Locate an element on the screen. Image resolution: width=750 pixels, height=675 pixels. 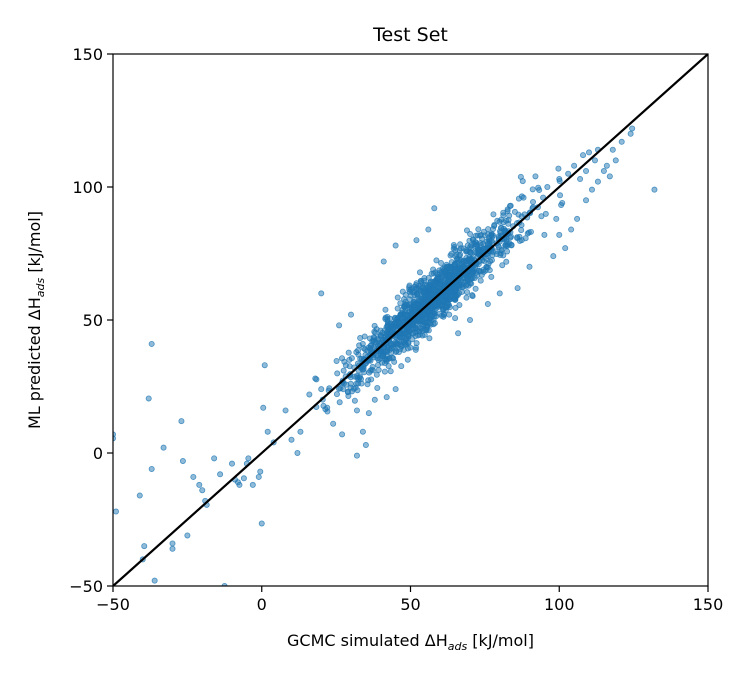
x-axis-label-suffix: [kJ/mol] is located at coordinates (500, 640).